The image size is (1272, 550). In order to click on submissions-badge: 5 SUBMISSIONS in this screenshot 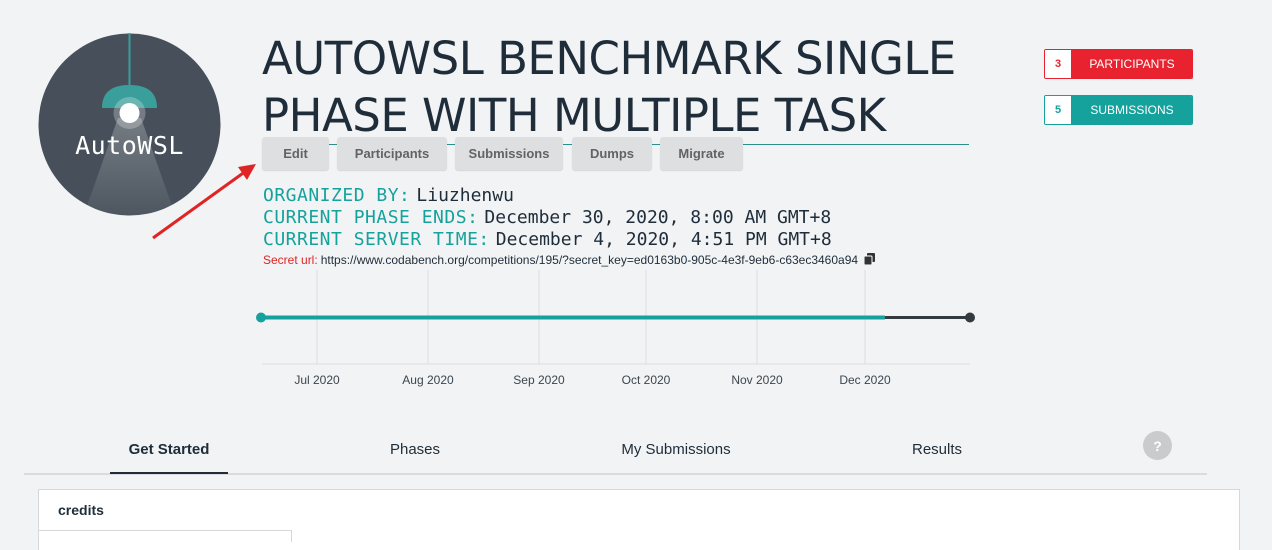, I will do `click(1118, 110)`.